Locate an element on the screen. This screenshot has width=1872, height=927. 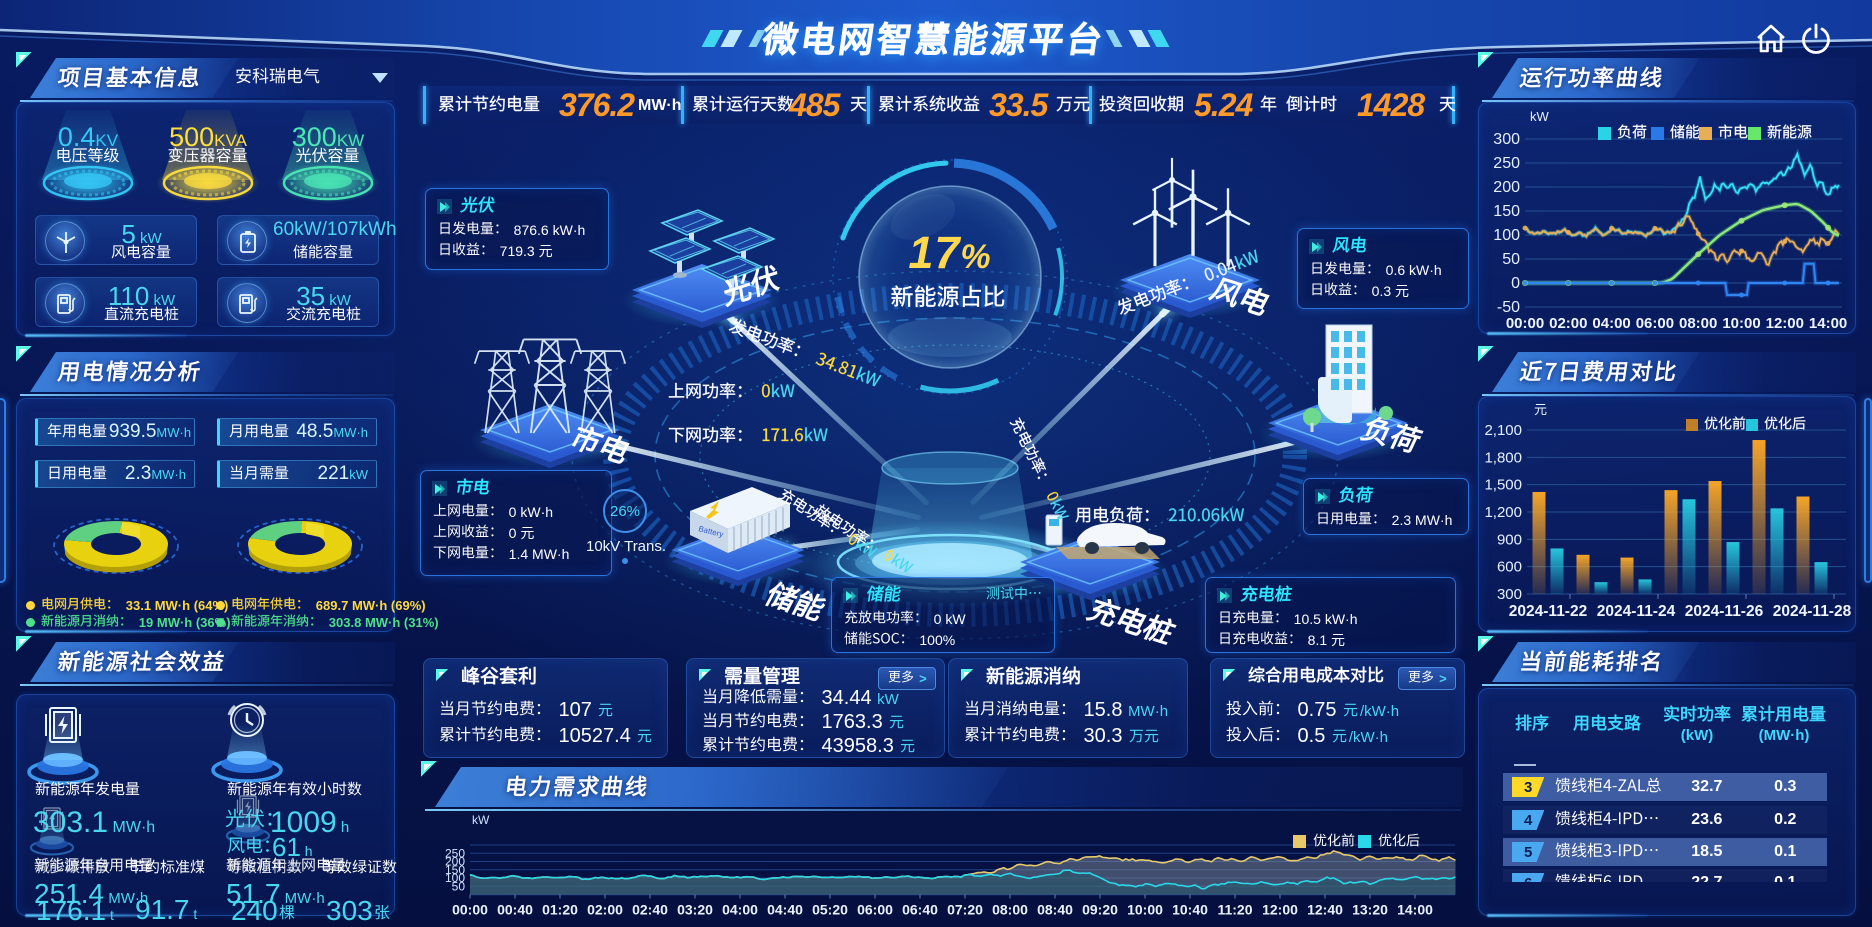
svg-text: 元 is located at coordinates (1540, 409).